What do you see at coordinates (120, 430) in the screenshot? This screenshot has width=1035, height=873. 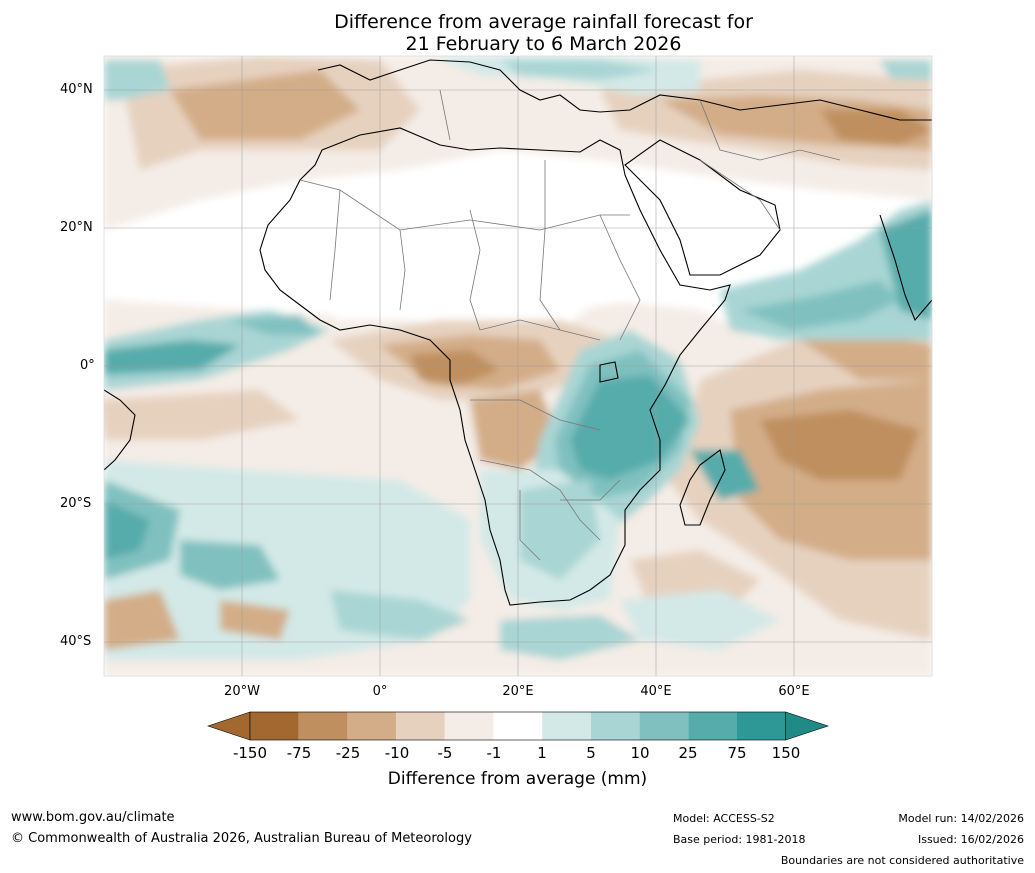 I see `south-america-coastline` at bounding box center [120, 430].